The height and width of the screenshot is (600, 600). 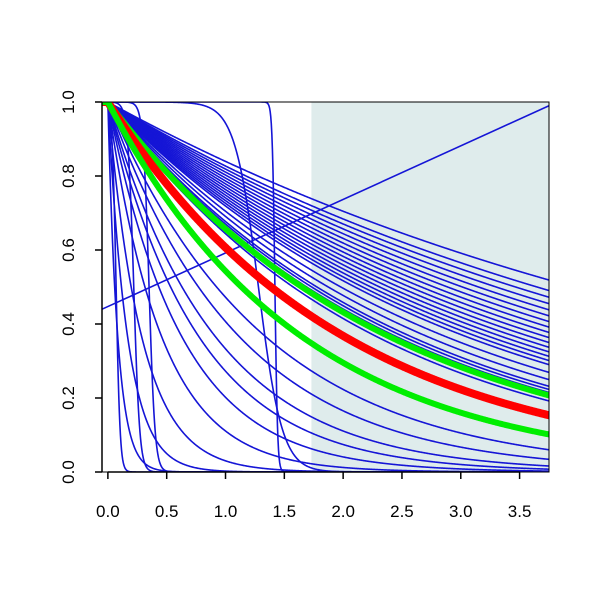 I want to click on y-tick-label: 0.2, so click(x=68, y=398).